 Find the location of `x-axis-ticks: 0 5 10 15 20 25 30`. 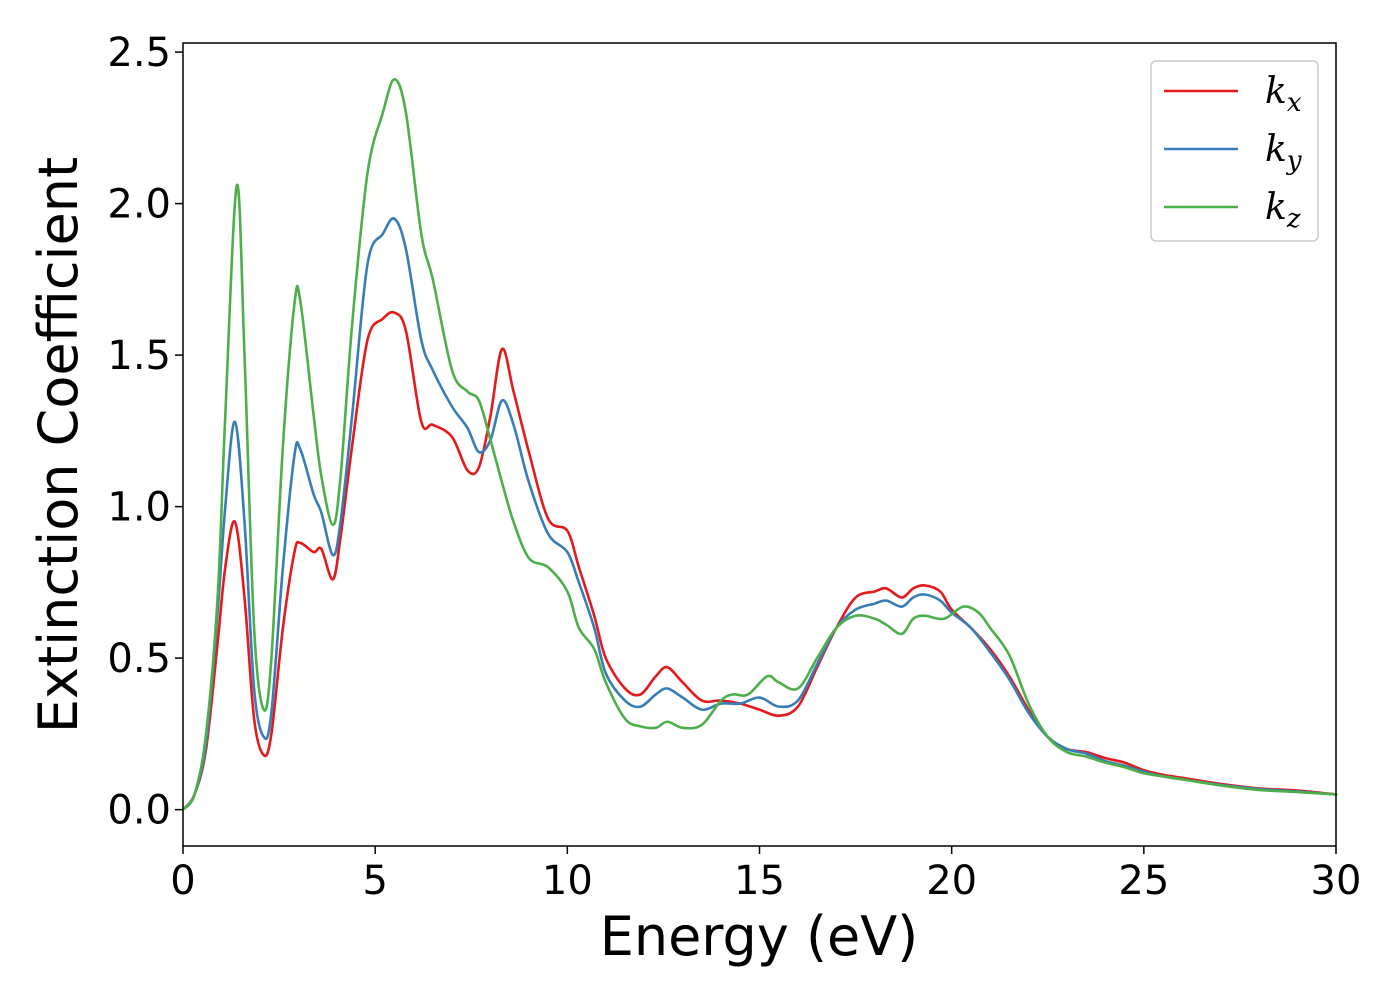

x-axis-ticks: 0 5 10 15 20 25 30 is located at coordinates (765, 875).